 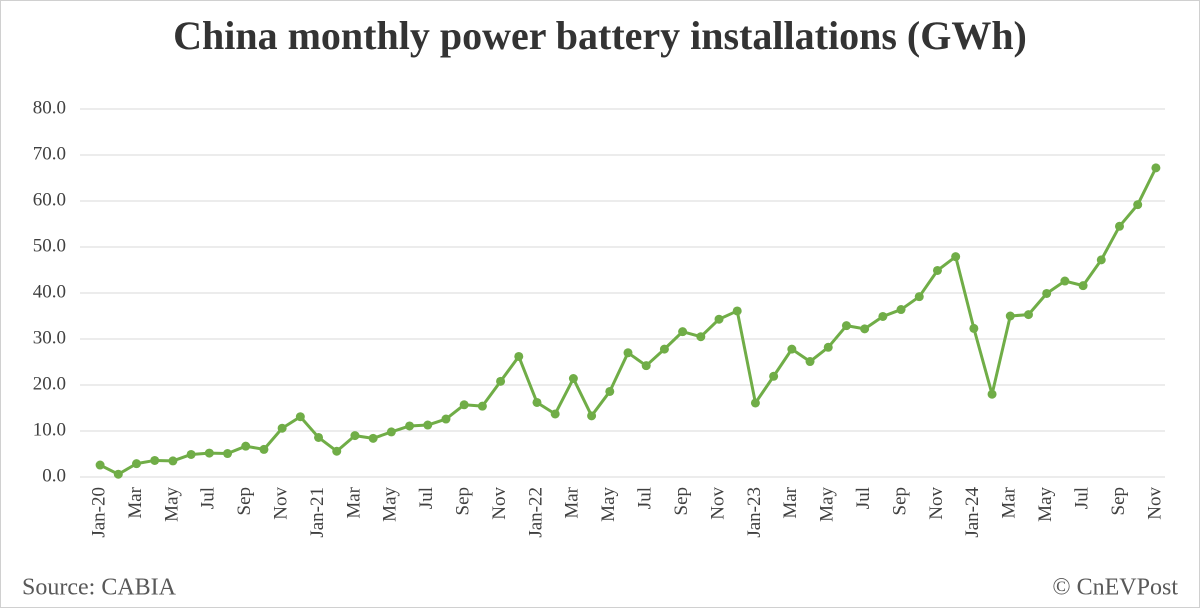 I want to click on x-tick-label: Jan-22, so click(x=535, y=512).